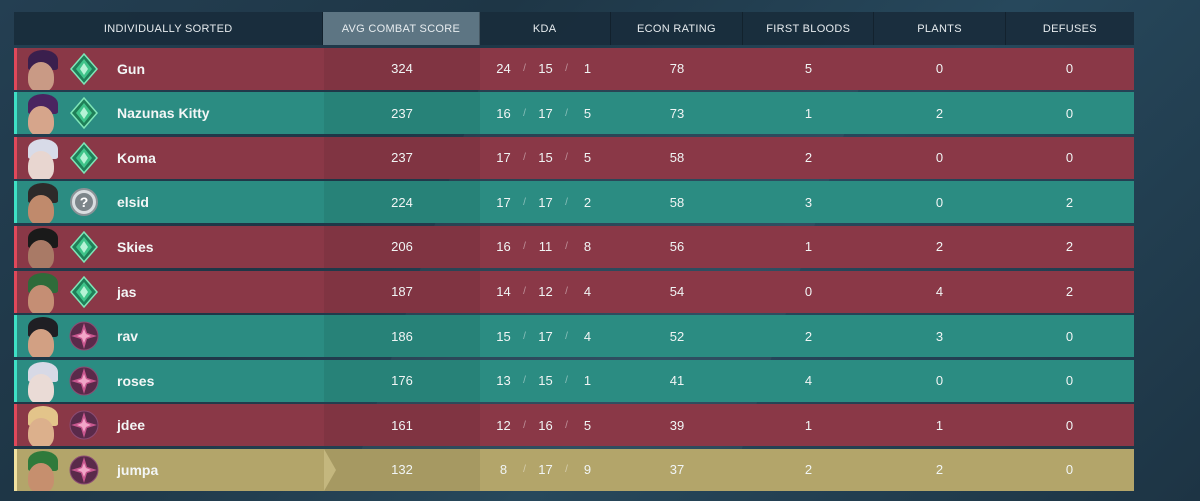  What do you see at coordinates (939, 425) in the screenshot?
I see `plants-value: 1` at bounding box center [939, 425].